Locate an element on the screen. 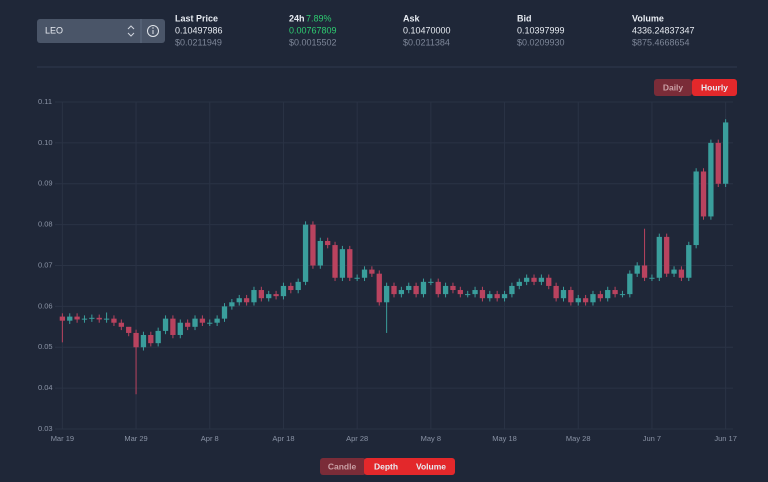  x-tick-label: Jun 17 is located at coordinates (725, 438).